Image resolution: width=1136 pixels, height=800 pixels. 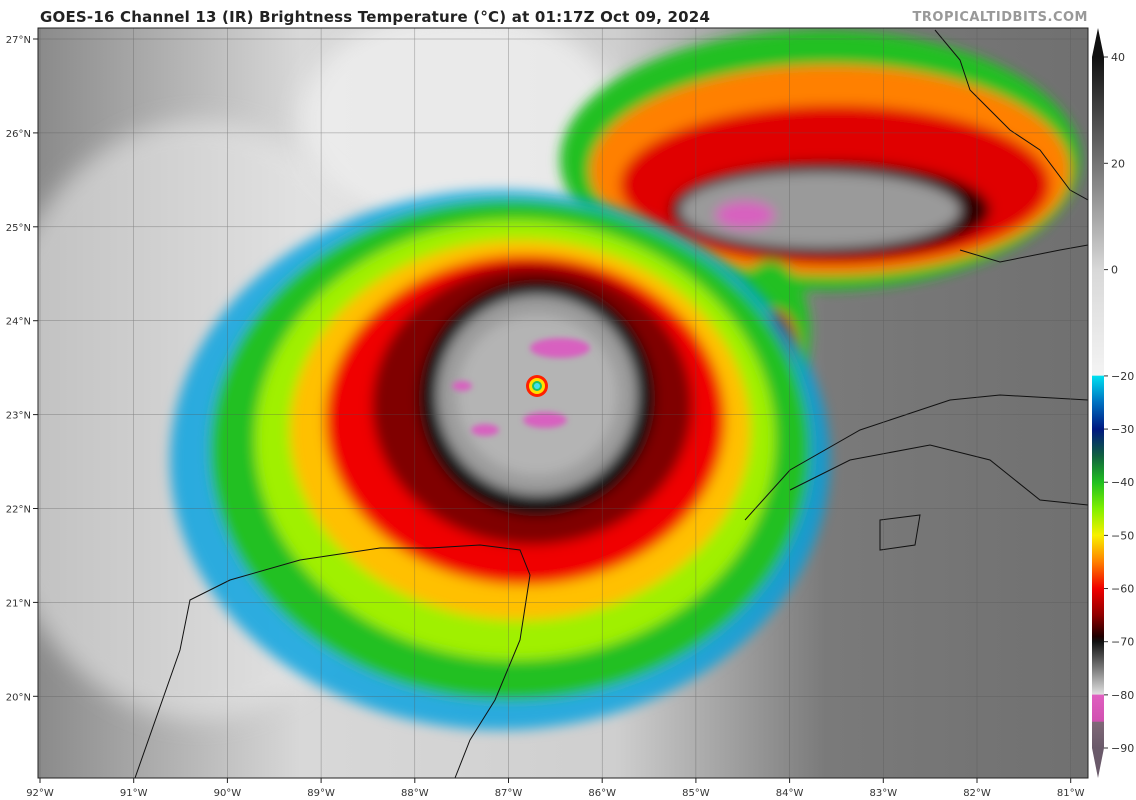 I want to click on colorbar: 40 20 0 −20 −30 −40 −50 −60 −70 −80 −90, so click(x=1113, y=403).